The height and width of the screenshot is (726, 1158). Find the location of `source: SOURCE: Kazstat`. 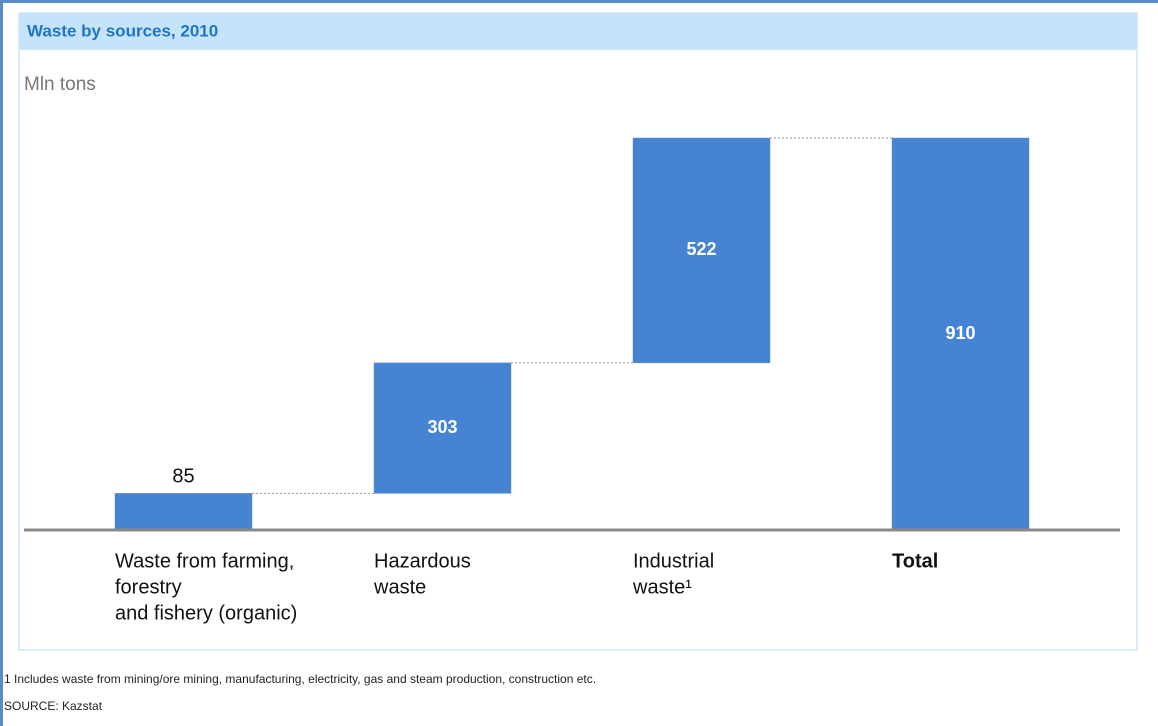

source: SOURCE: Kazstat is located at coordinates (53, 706).